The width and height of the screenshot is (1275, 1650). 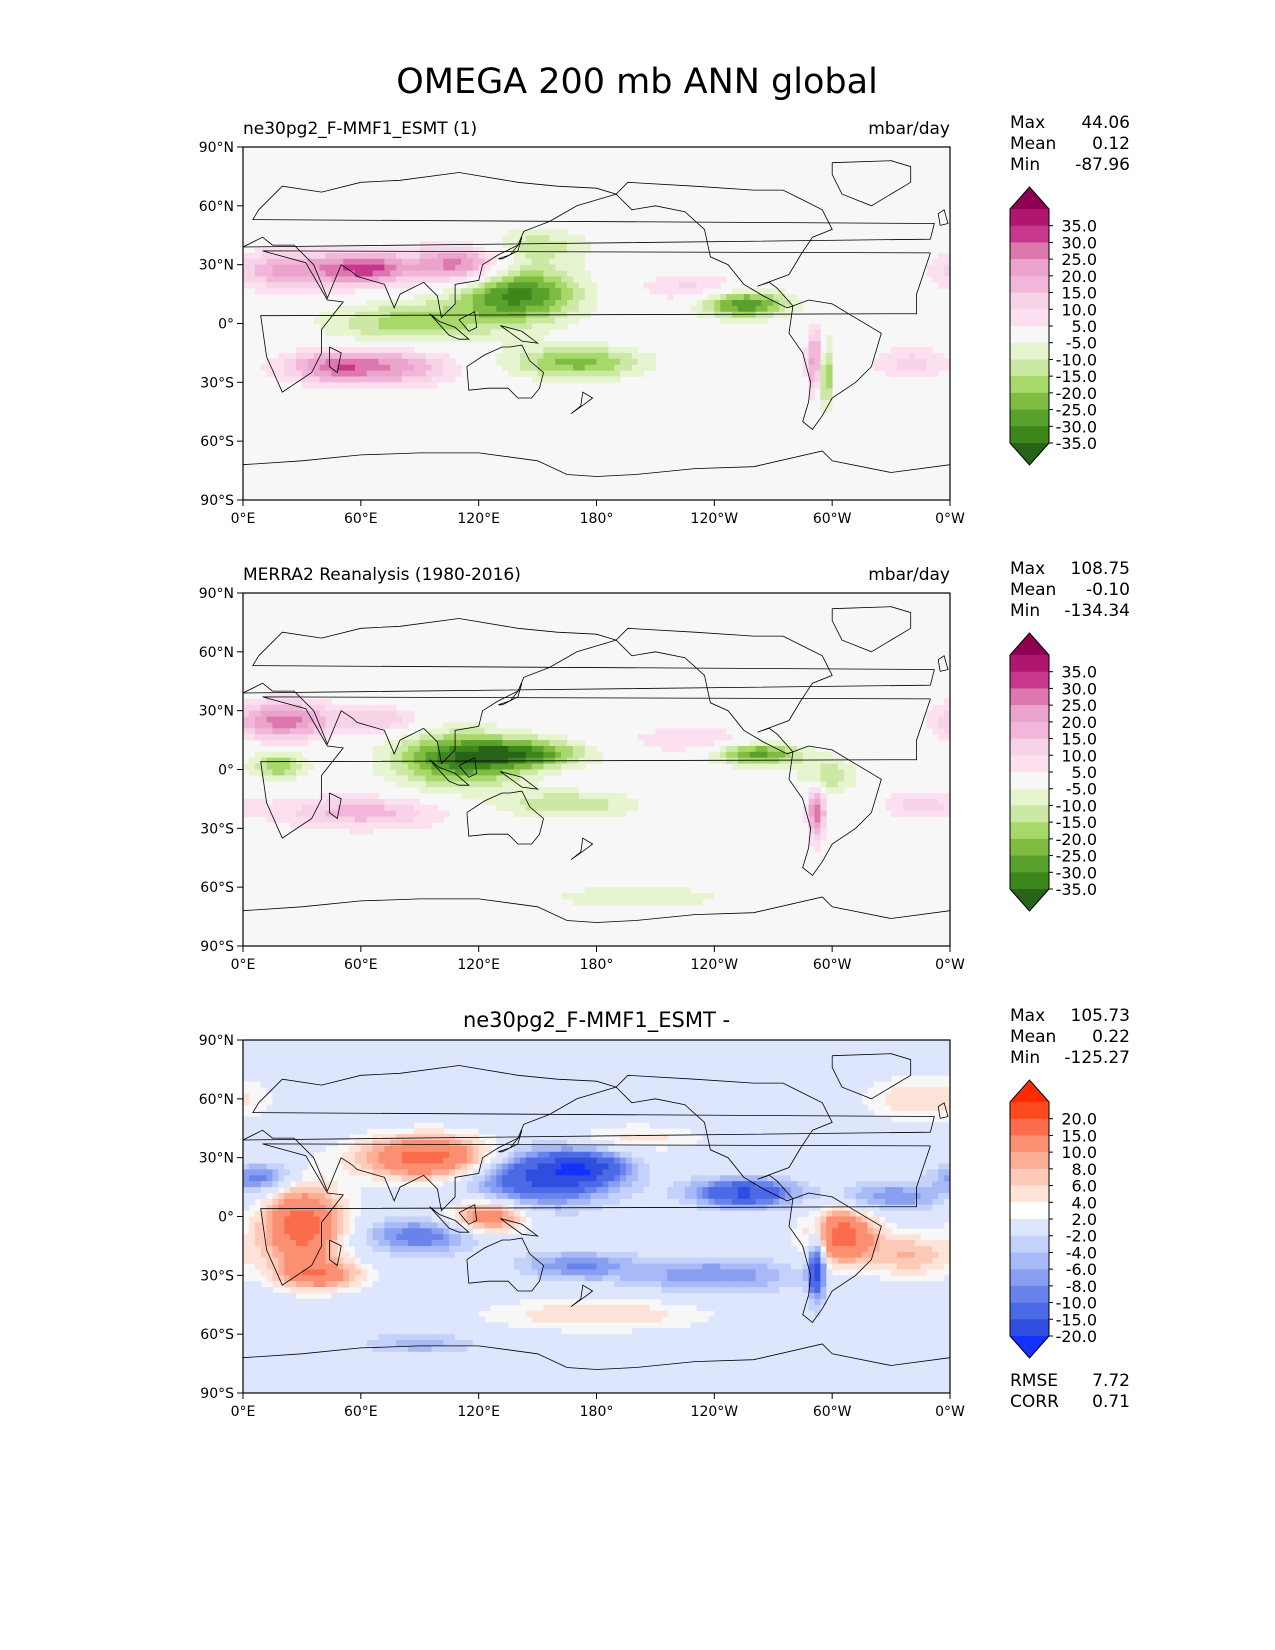 I want to click on coastlines, so click(x=596, y=764).